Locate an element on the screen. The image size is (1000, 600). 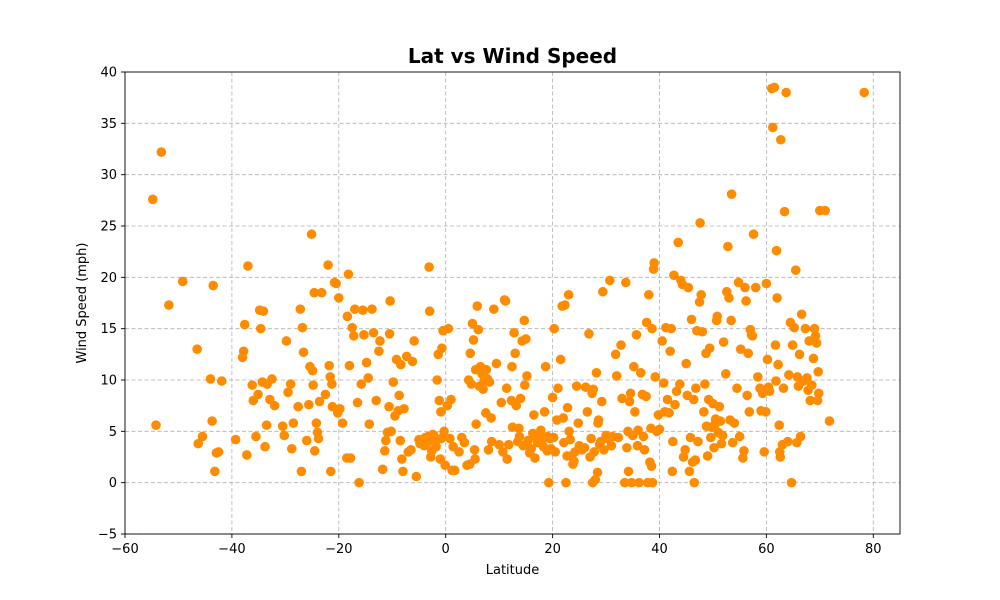
y-tick-label: 35 is located at coordinates (108, 124).